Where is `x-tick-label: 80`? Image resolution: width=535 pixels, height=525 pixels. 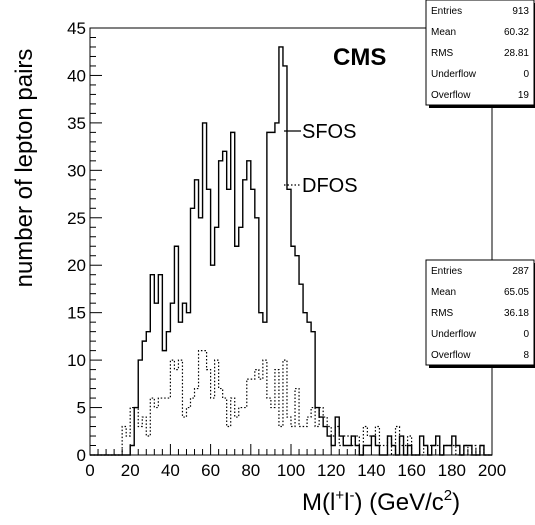 x-tick-label: 80 is located at coordinates (250, 470).